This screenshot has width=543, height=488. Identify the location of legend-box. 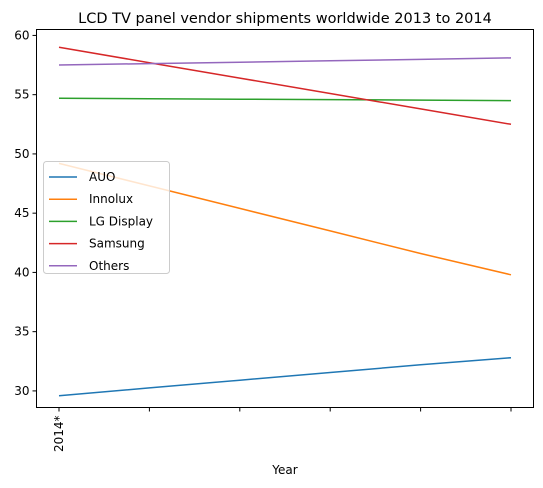
(106, 217).